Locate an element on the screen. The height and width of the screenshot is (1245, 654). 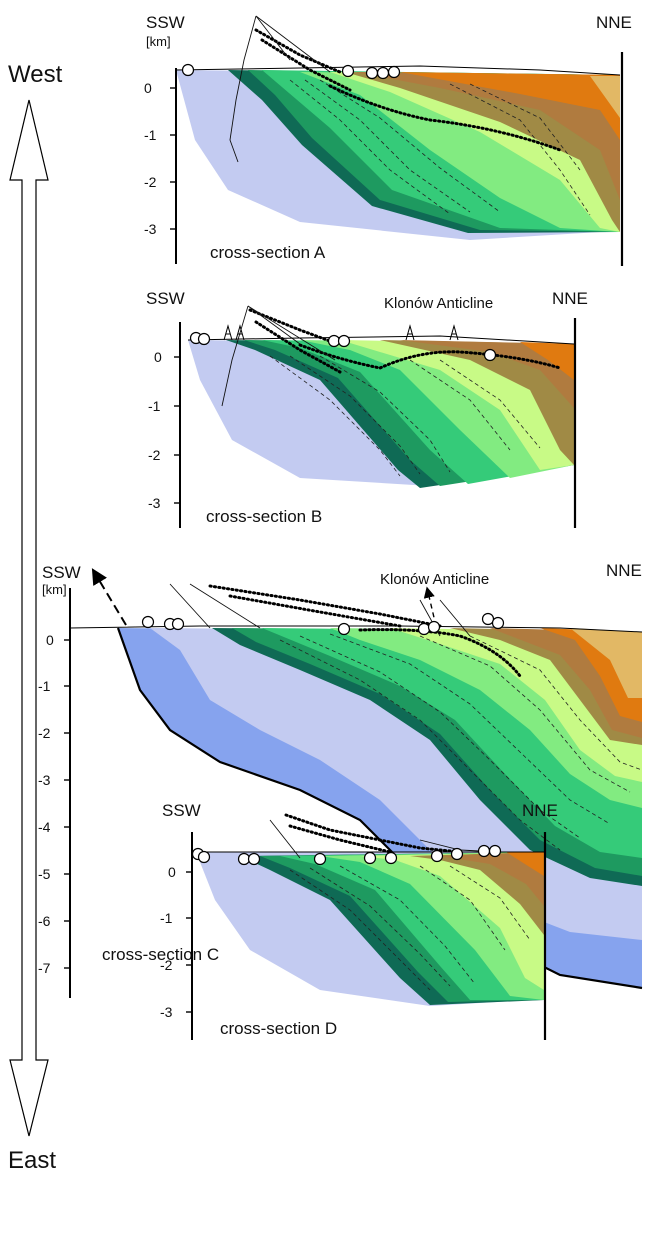
west-east-orientation-arrow: West East is located at coordinates (35, 617).